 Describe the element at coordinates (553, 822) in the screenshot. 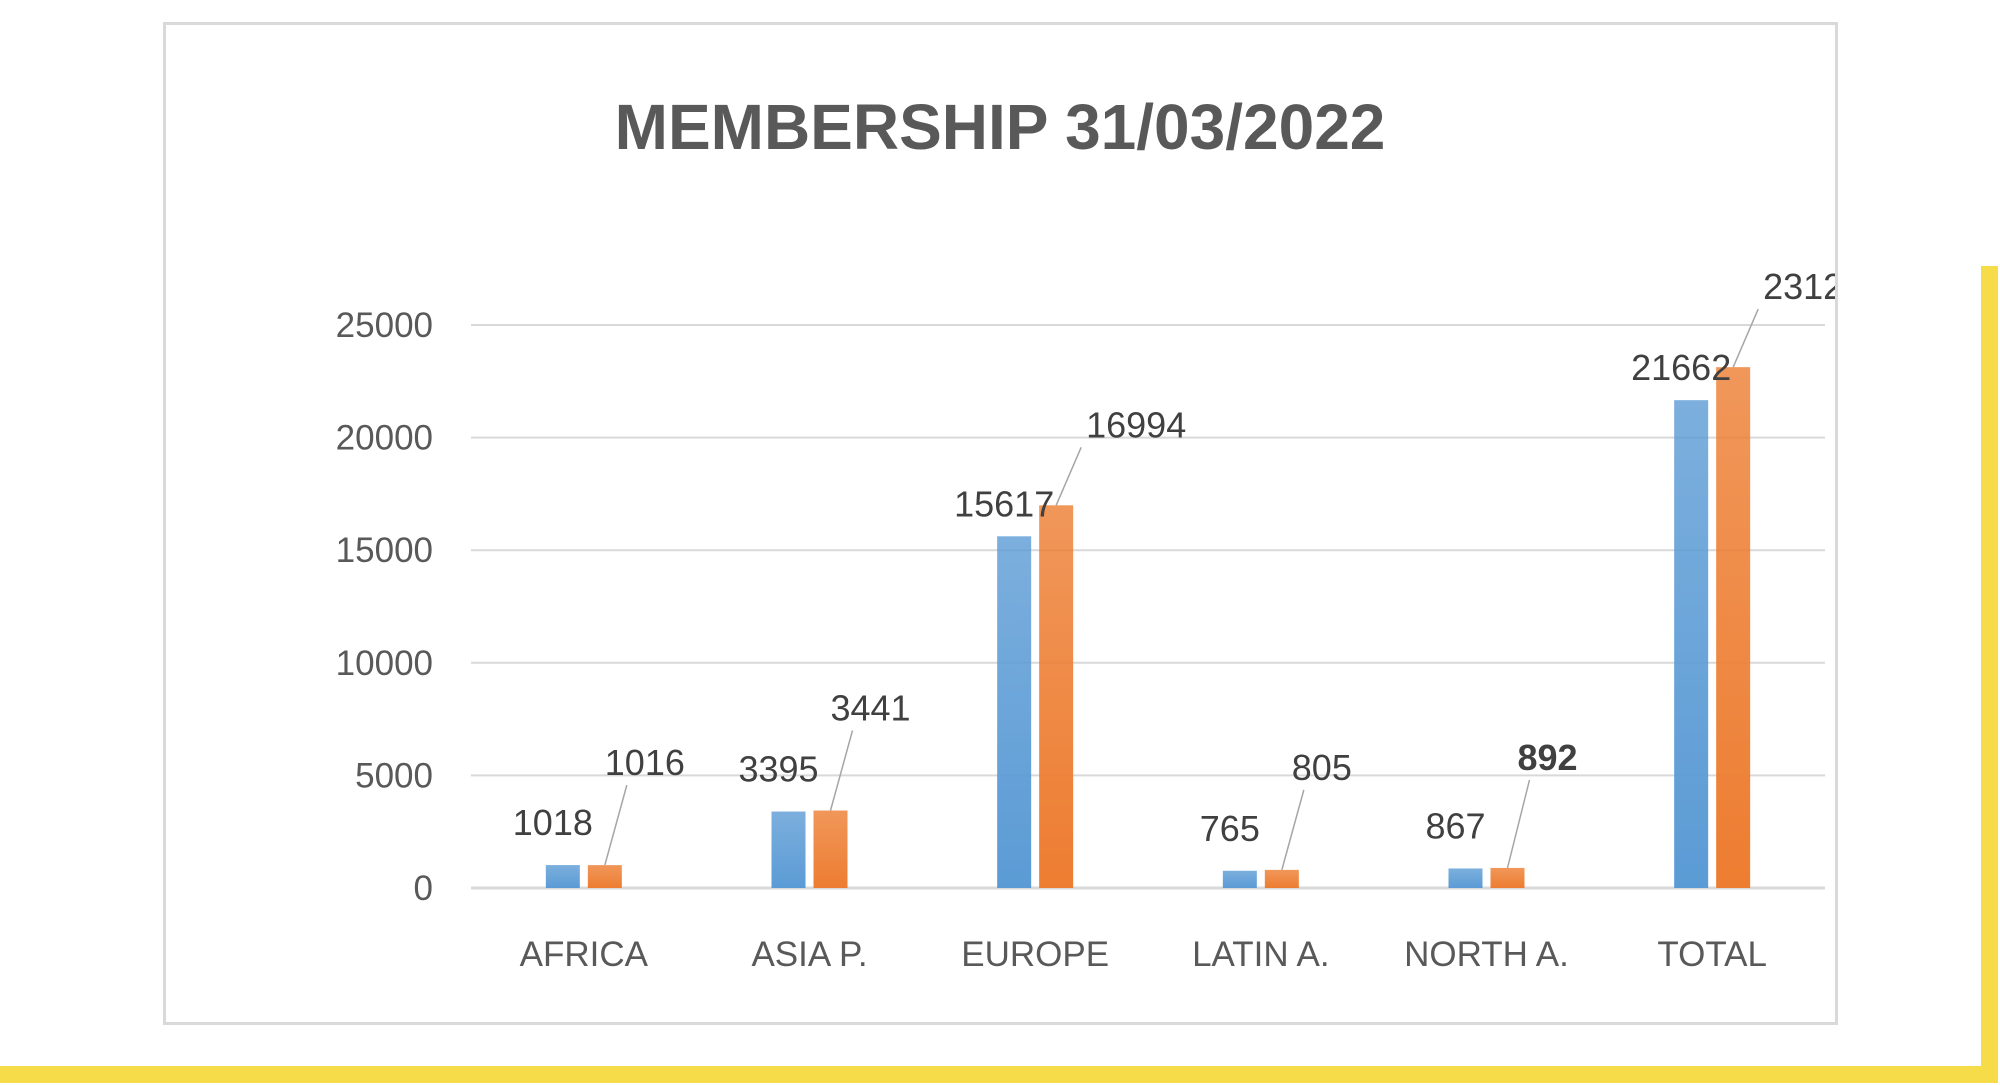

I see `data-label: 1018` at that location.